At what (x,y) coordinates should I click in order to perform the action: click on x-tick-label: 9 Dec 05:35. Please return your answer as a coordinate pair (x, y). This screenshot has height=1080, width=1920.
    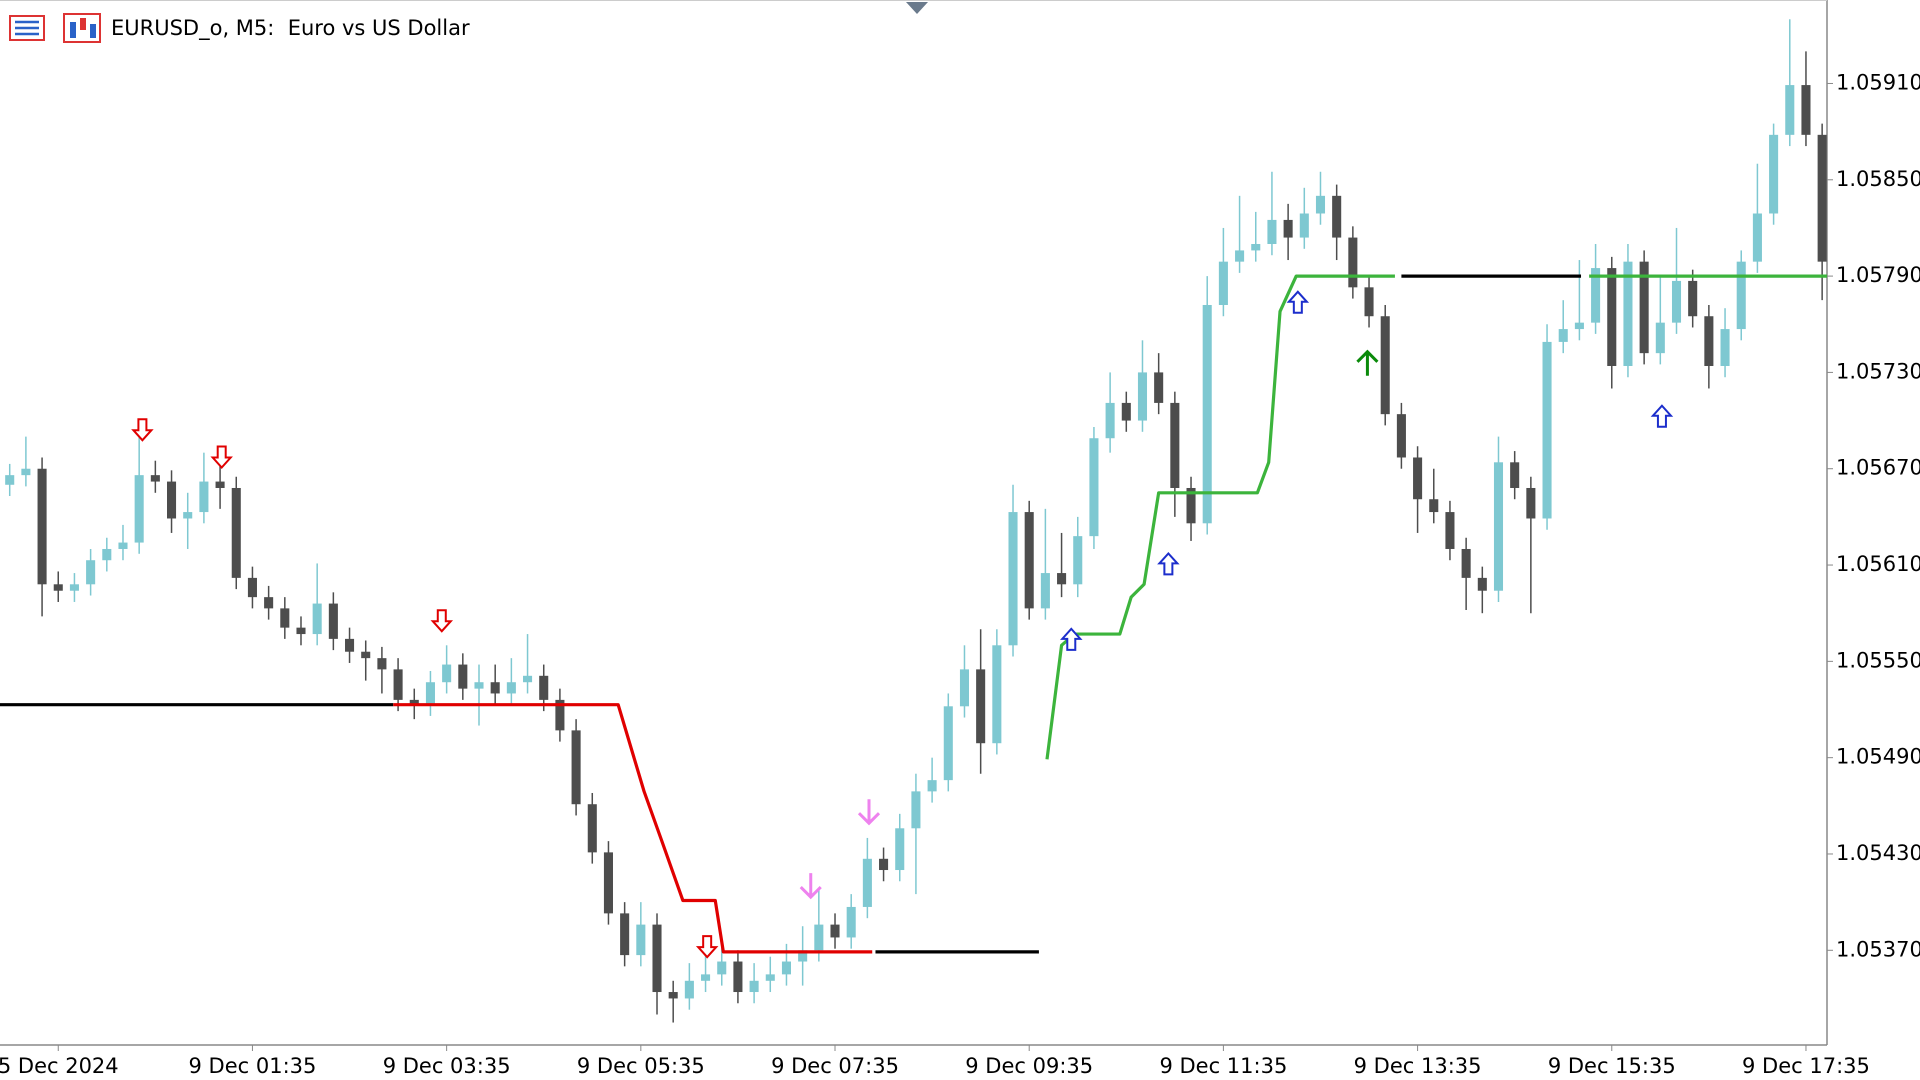
    Looking at the image, I should click on (641, 1066).